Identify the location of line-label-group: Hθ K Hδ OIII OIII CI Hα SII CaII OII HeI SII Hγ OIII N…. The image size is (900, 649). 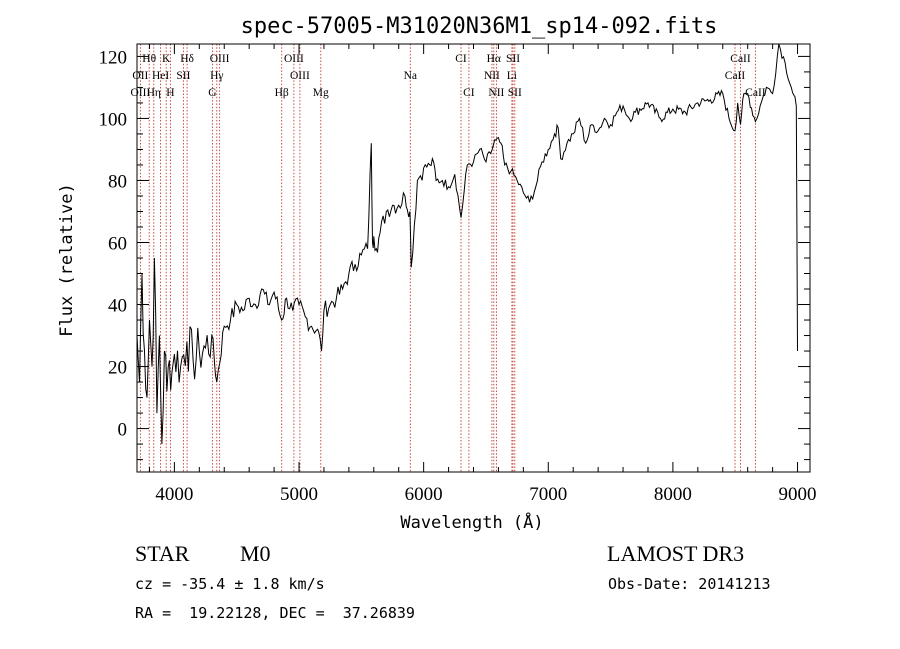
(448, 76).